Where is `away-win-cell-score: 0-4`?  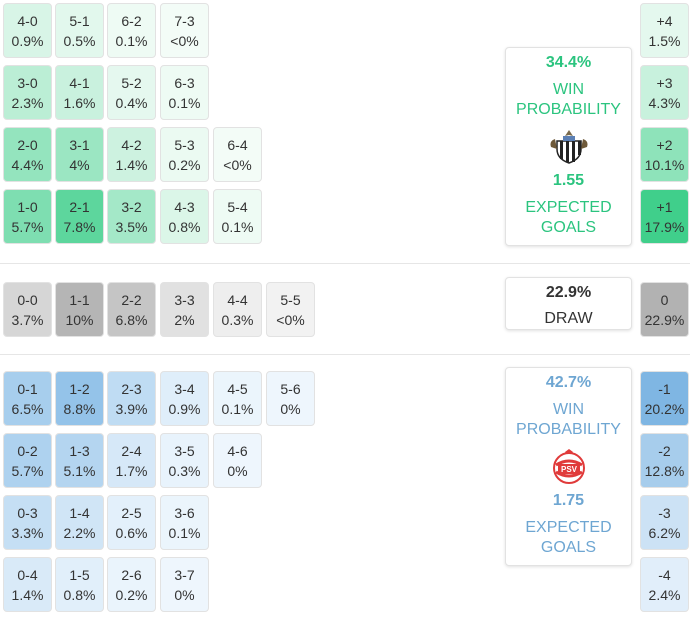
away-win-cell-score: 0-4 is located at coordinates (27, 574).